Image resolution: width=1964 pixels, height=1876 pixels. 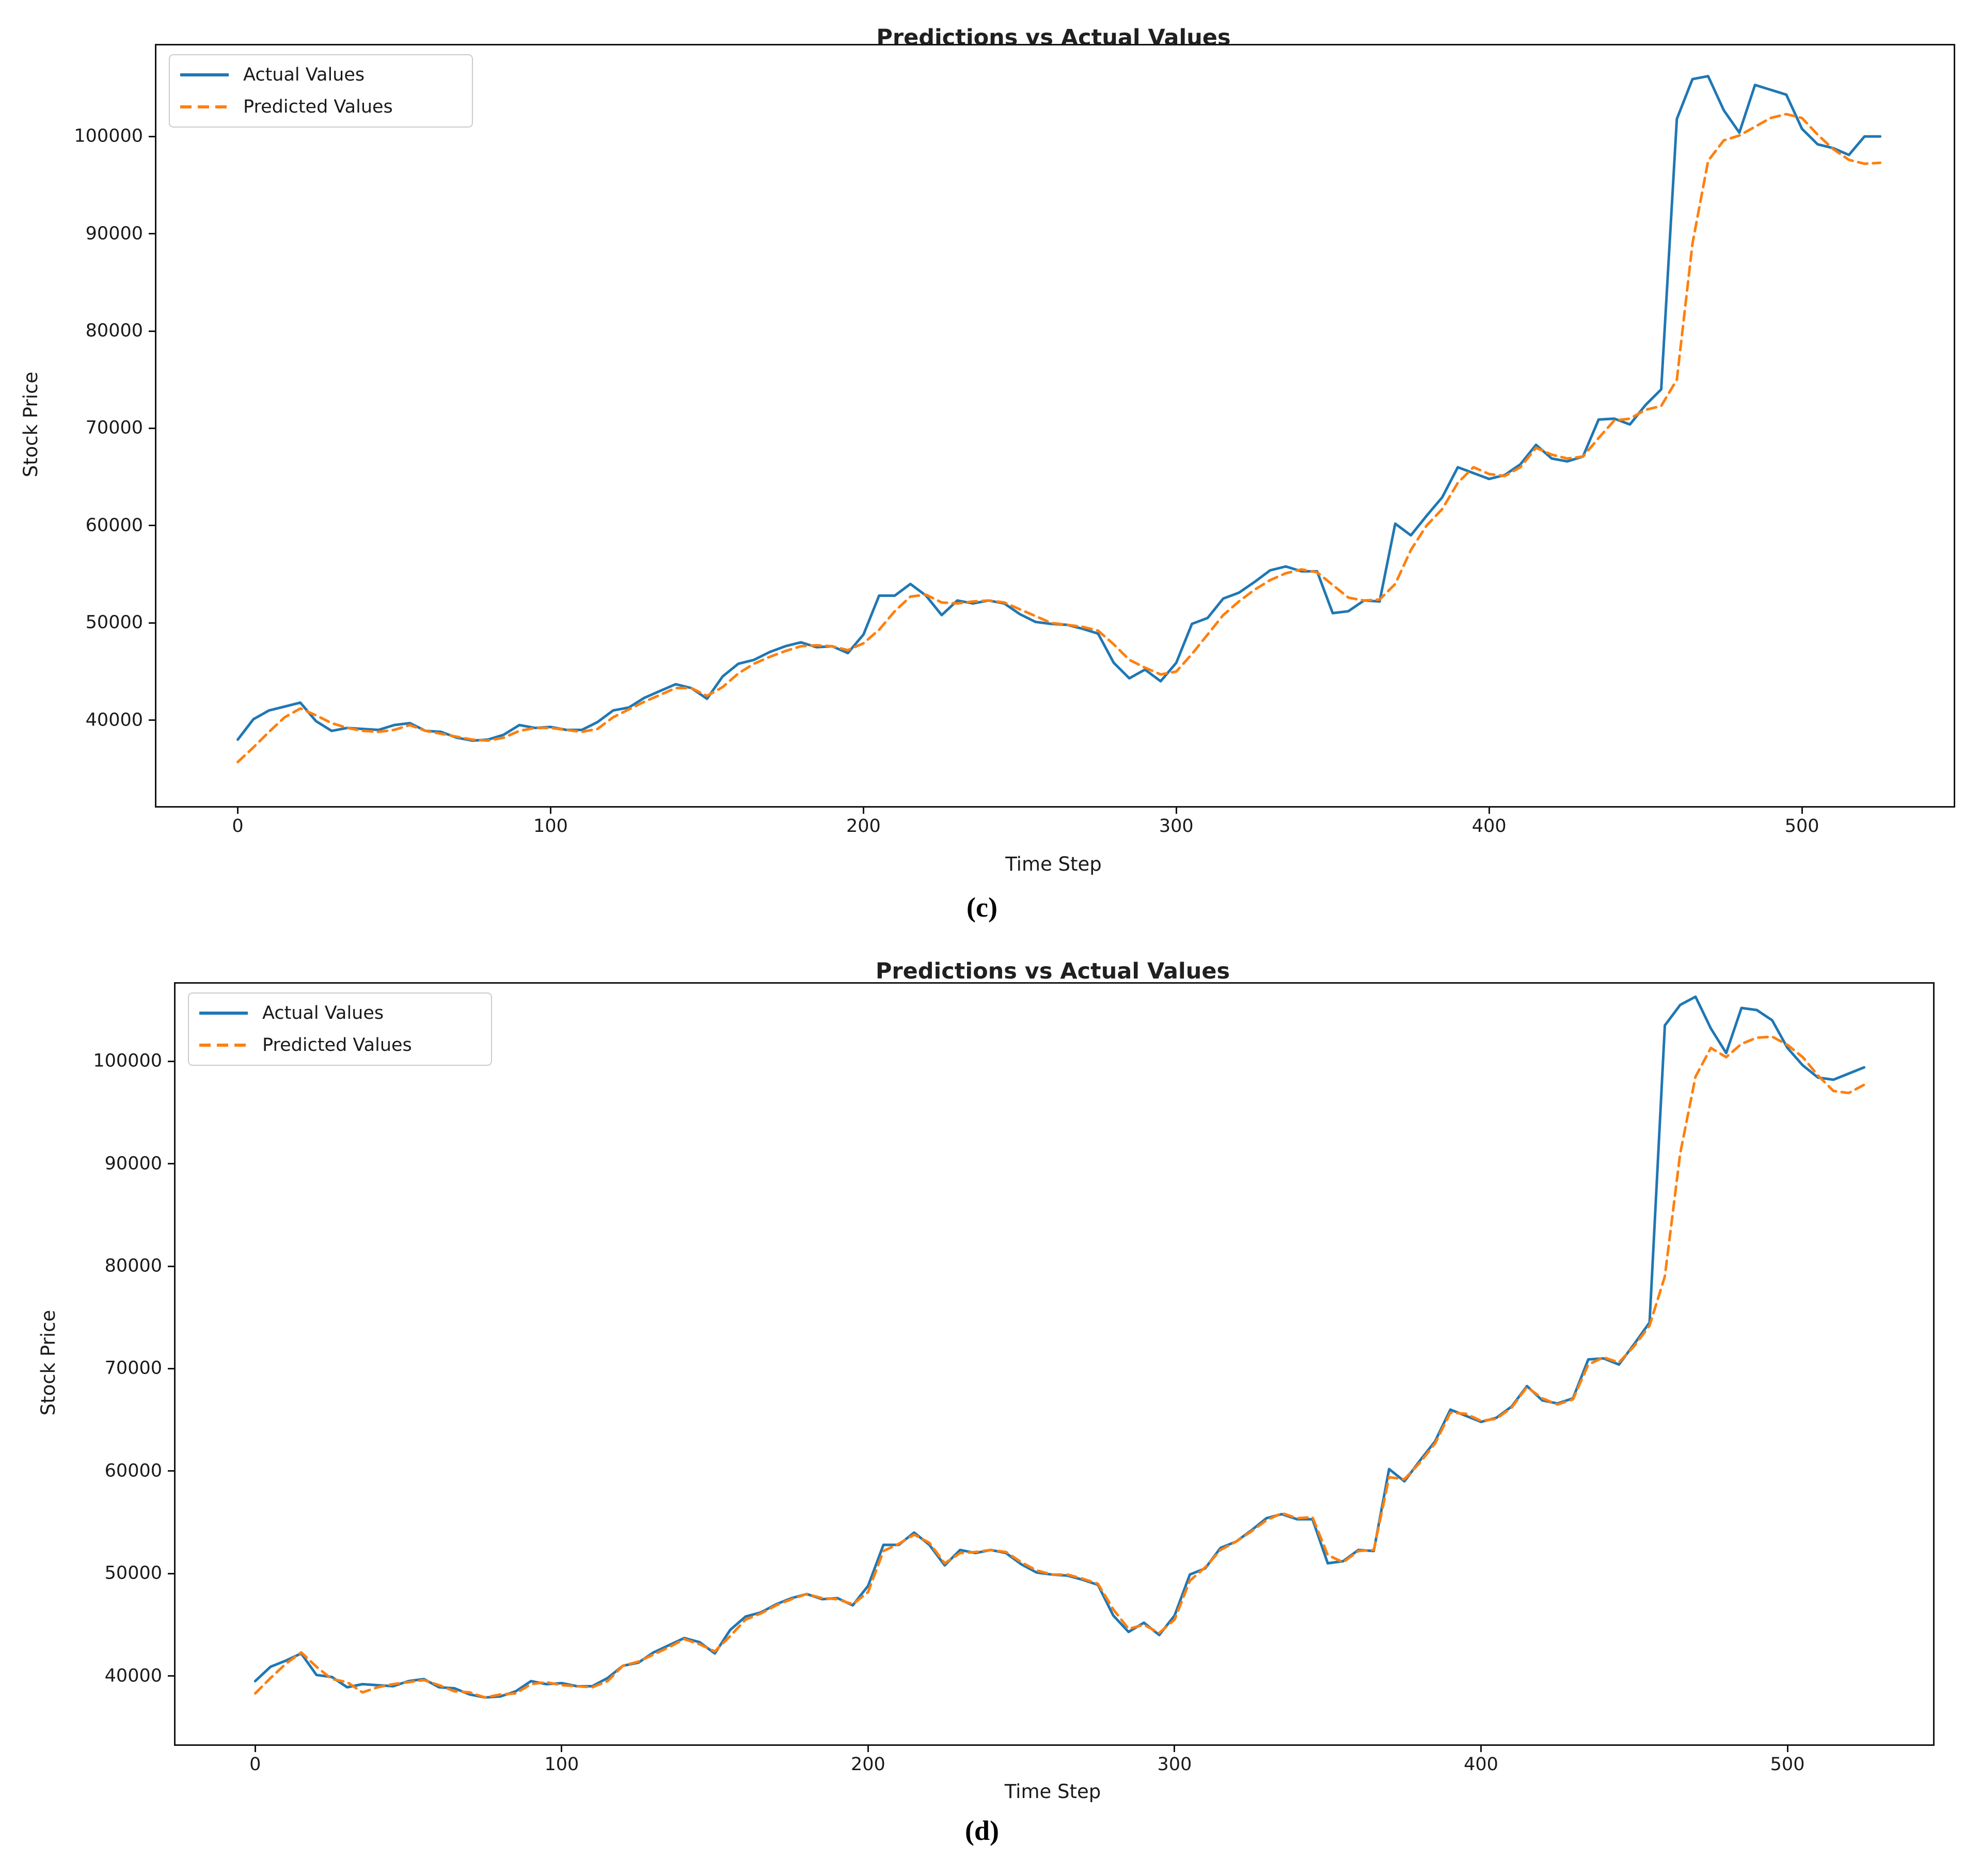 What do you see at coordinates (1052, 1792) in the screenshot?
I see `x-axis-label-d: Time Step` at bounding box center [1052, 1792].